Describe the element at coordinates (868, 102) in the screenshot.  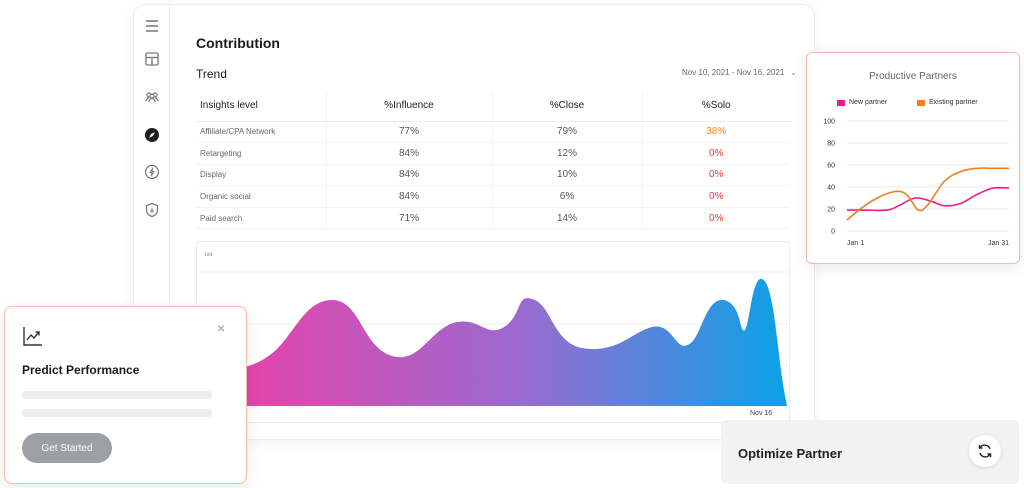
I see `legend-label: New partner` at that location.